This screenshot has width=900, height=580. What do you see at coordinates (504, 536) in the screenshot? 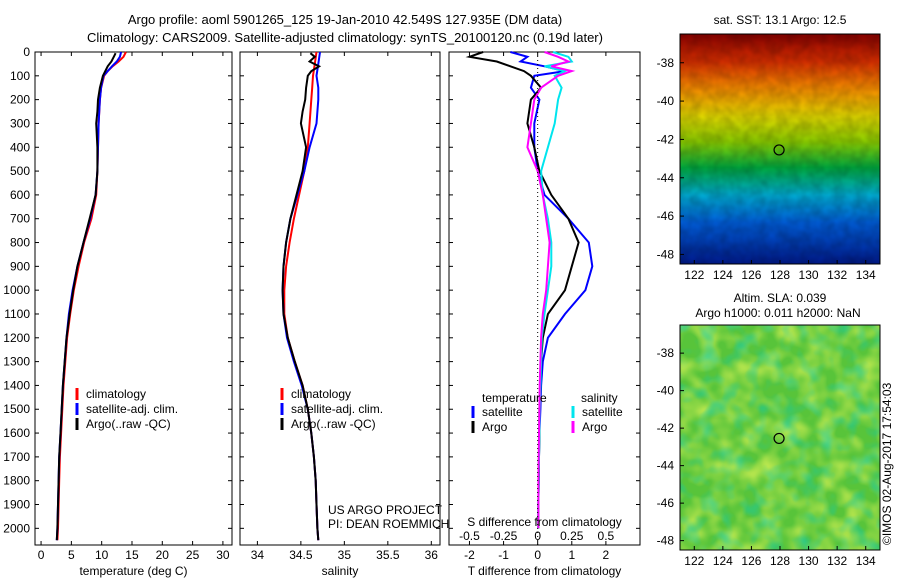
I see `secondary-tick-label: -0.25` at bounding box center [504, 536].